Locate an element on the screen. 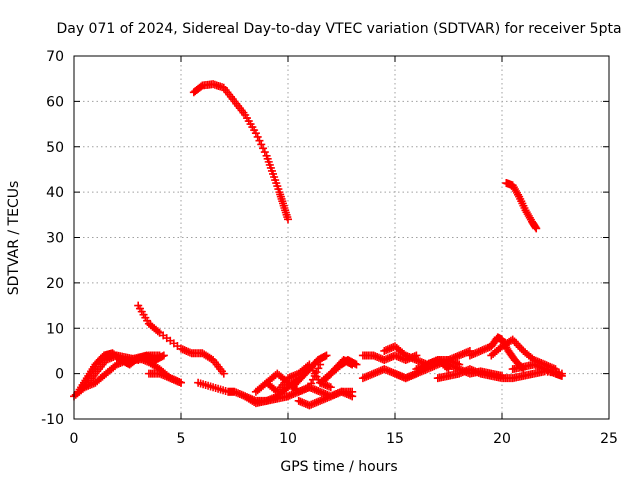 The width and height of the screenshot is (640, 480). series-arc-low-j is located at coordinates (325, 398).